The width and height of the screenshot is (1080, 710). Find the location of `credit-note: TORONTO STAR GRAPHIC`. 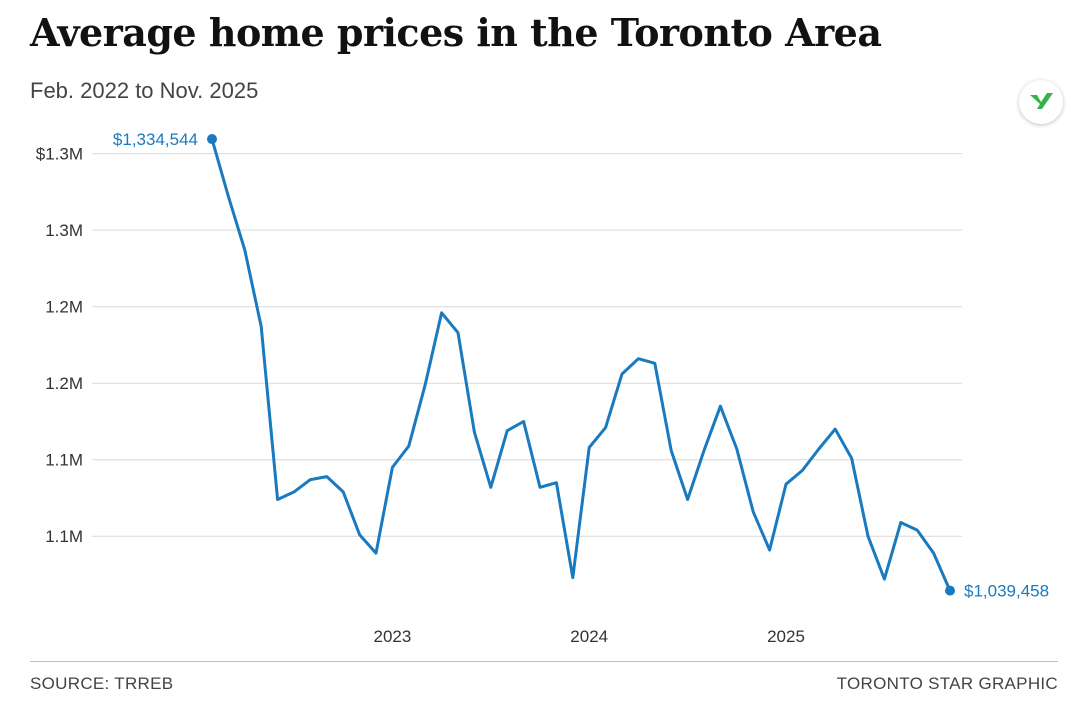

credit-note: TORONTO STAR GRAPHIC is located at coordinates (947, 683).